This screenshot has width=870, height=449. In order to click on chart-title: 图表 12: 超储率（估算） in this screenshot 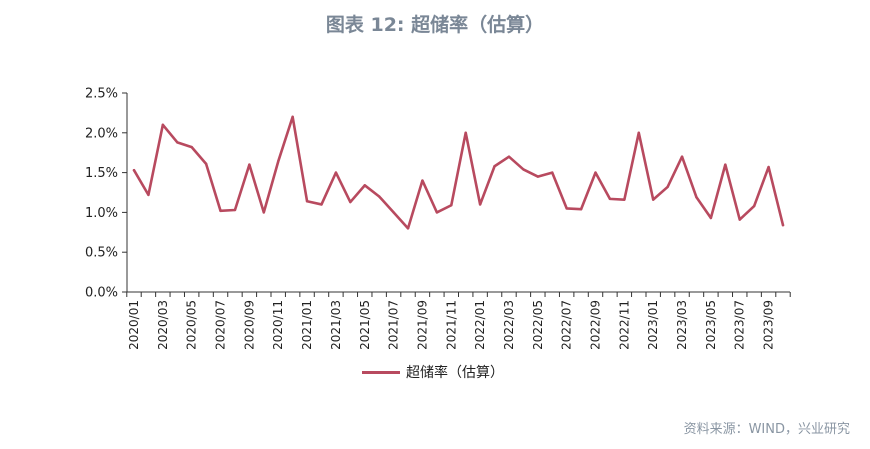, I will do `click(435, 25)`.